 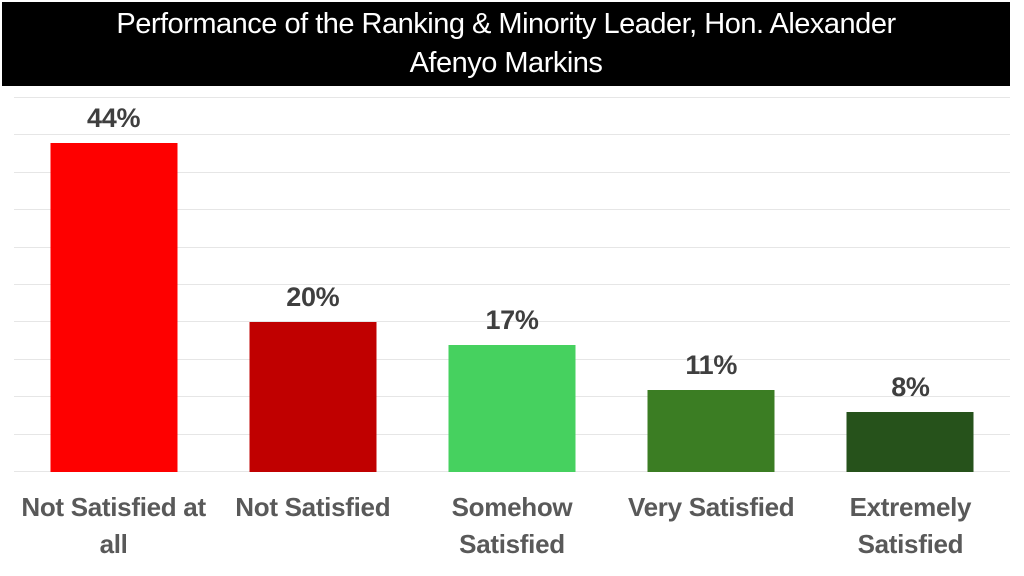 I want to click on category-label-text: Extremely Satisfied, so click(x=910, y=525).